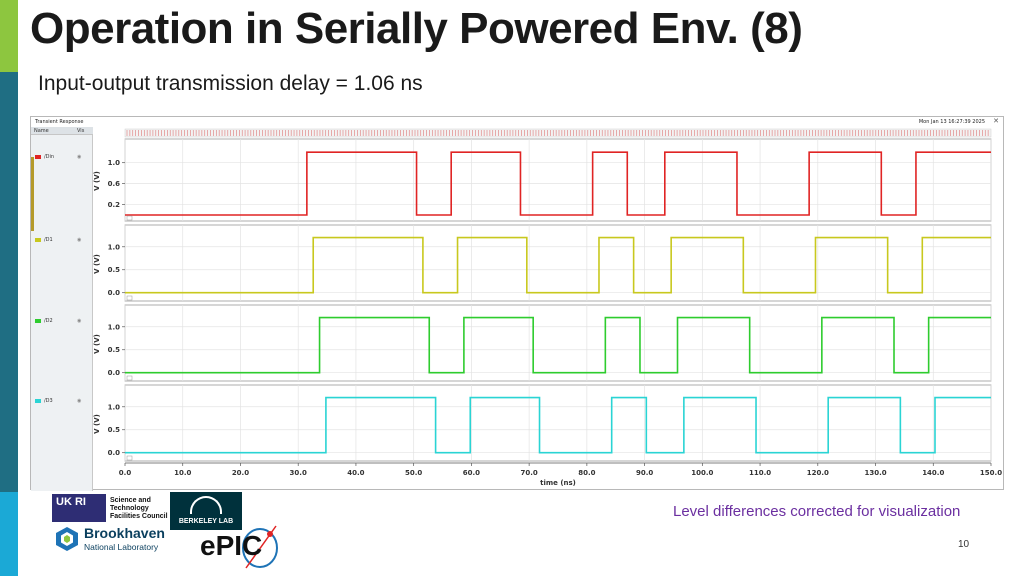  Describe the element at coordinates (933, 473) in the screenshot. I see `x-tick-label: 140.0` at that location.